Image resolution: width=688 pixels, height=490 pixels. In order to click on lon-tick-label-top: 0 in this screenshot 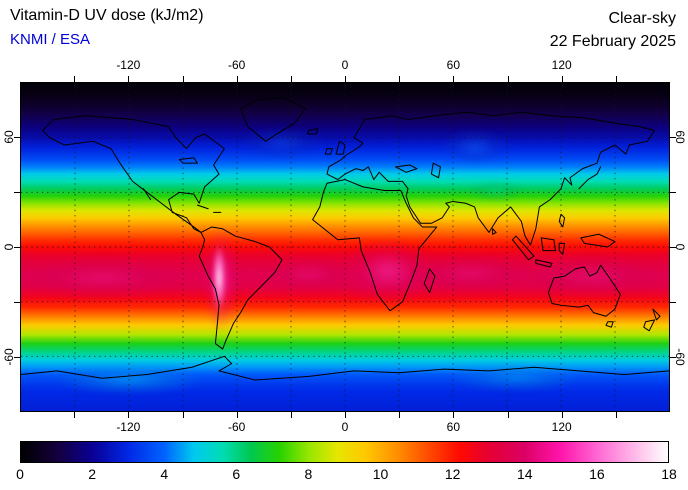, I will do `click(345, 65)`.